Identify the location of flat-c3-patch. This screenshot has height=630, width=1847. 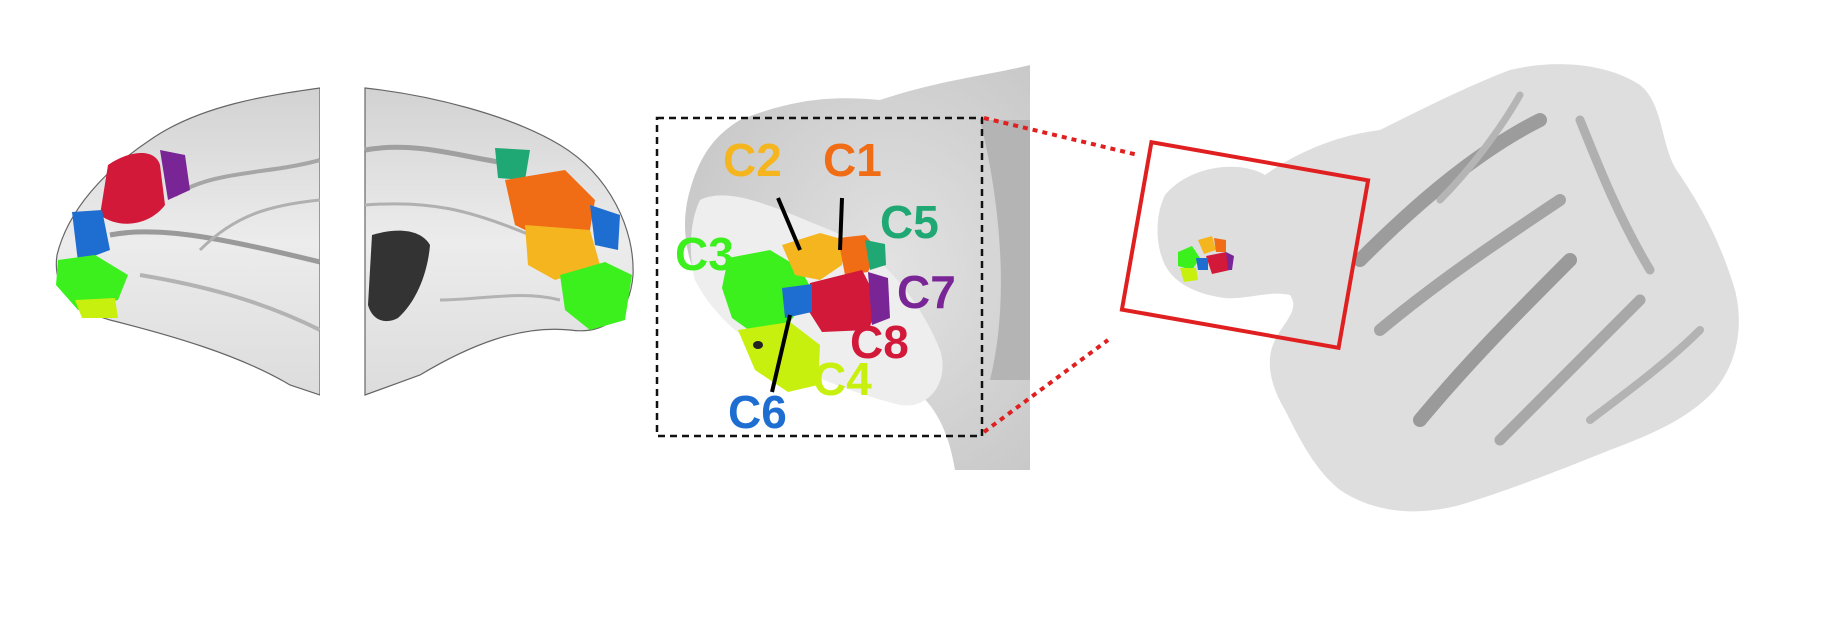
(1189, 258).